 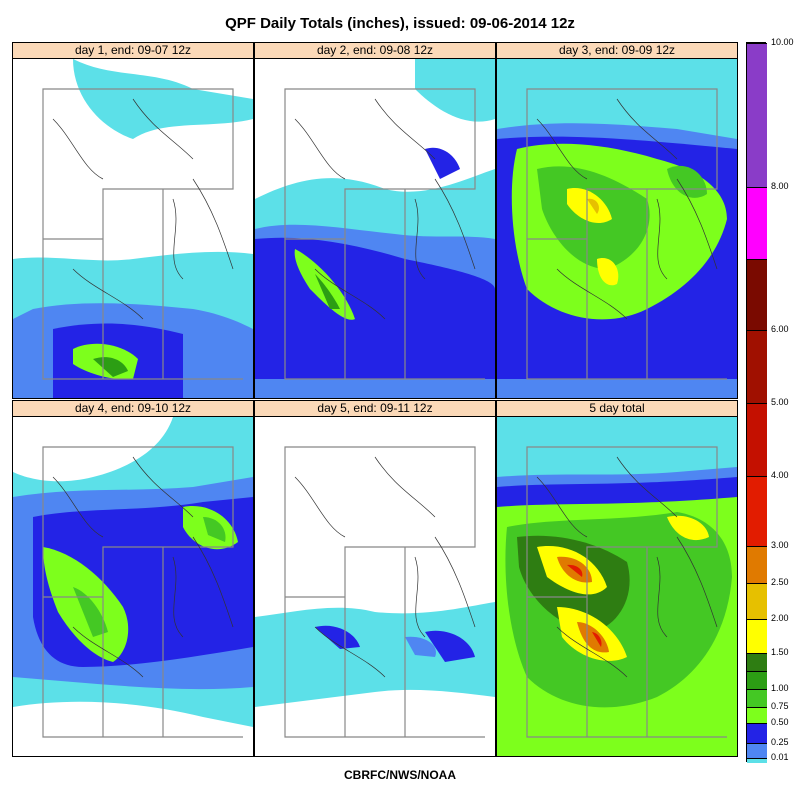 What do you see at coordinates (780, 402) in the screenshot?
I see `legend-tick-label: 5.00` at bounding box center [780, 402].